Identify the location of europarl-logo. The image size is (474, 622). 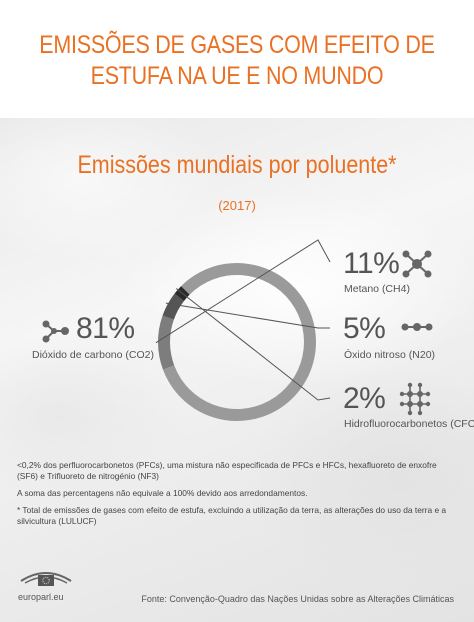
(46, 579).